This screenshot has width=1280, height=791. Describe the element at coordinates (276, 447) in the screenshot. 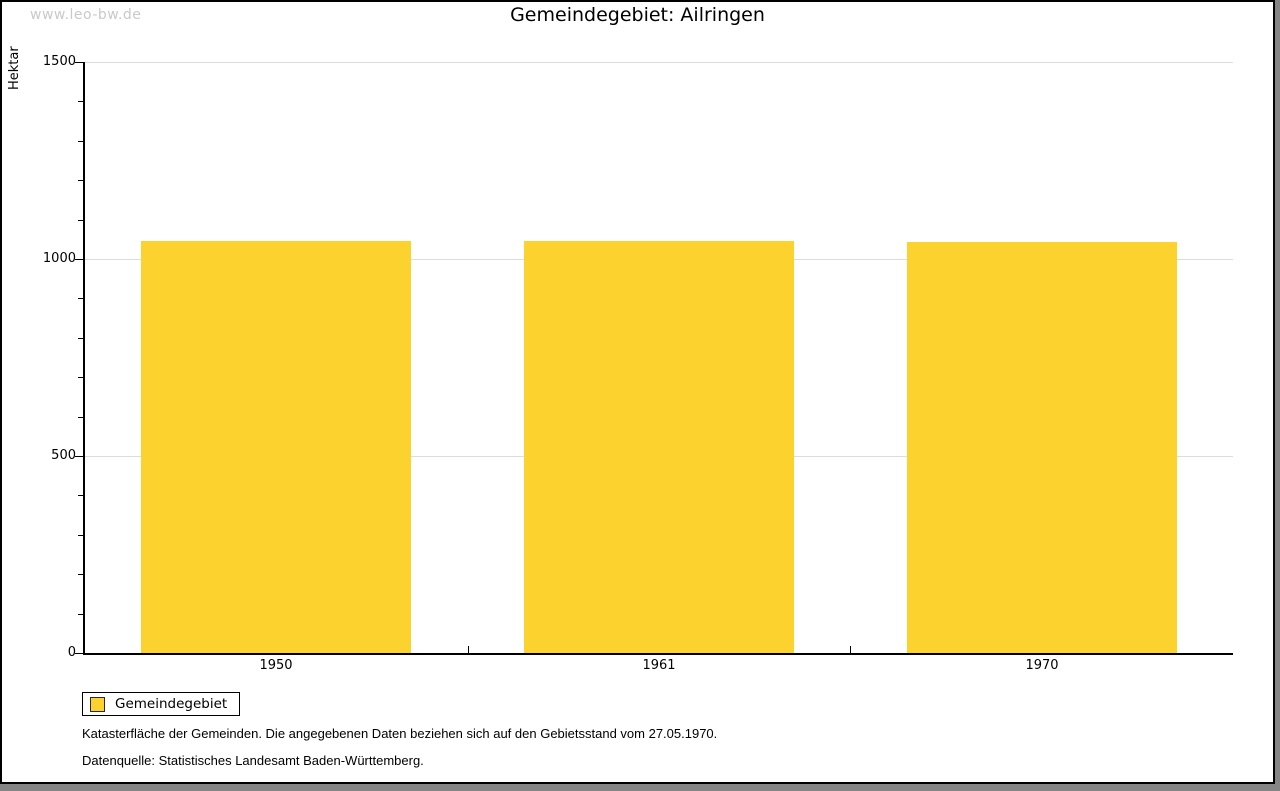

I see `bar-1950` at that location.